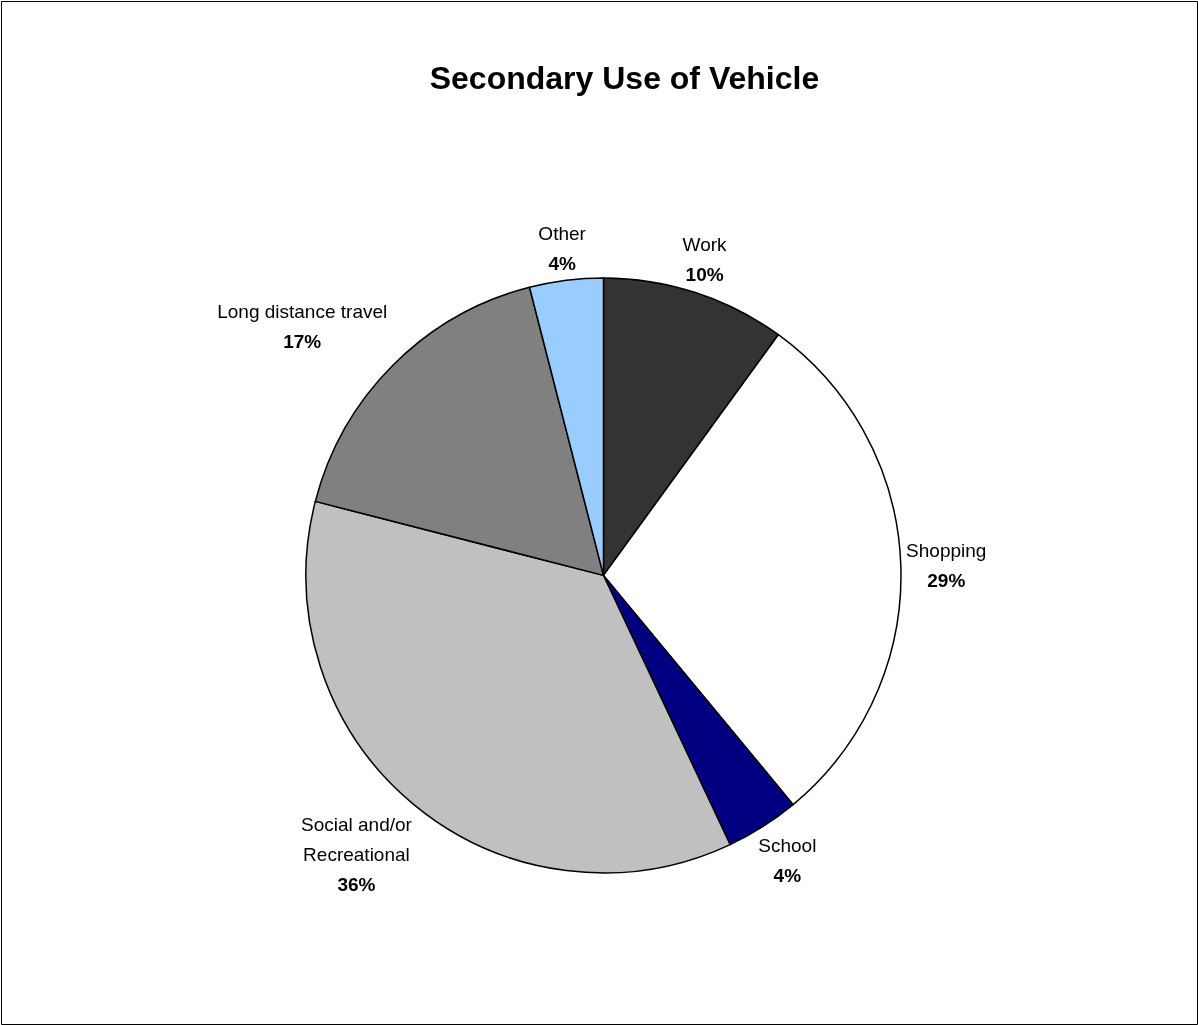 The height and width of the screenshot is (1025, 1198). I want to click on slice-label: Shopping, so click(946, 550).